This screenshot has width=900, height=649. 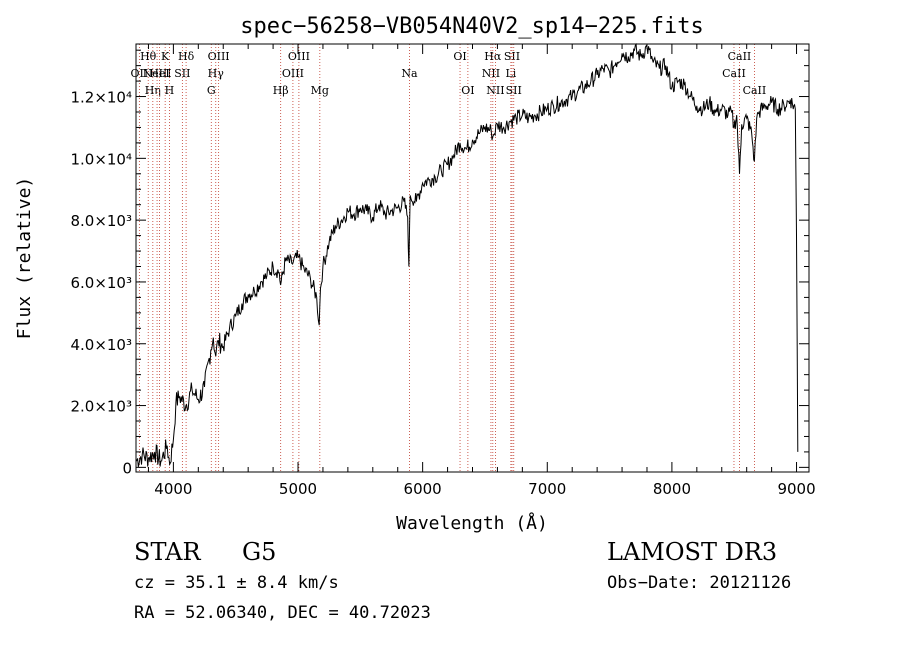 What do you see at coordinates (281, 90) in the screenshot?
I see `line-marker-label-12: Hβ` at bounding box center [281, 90].